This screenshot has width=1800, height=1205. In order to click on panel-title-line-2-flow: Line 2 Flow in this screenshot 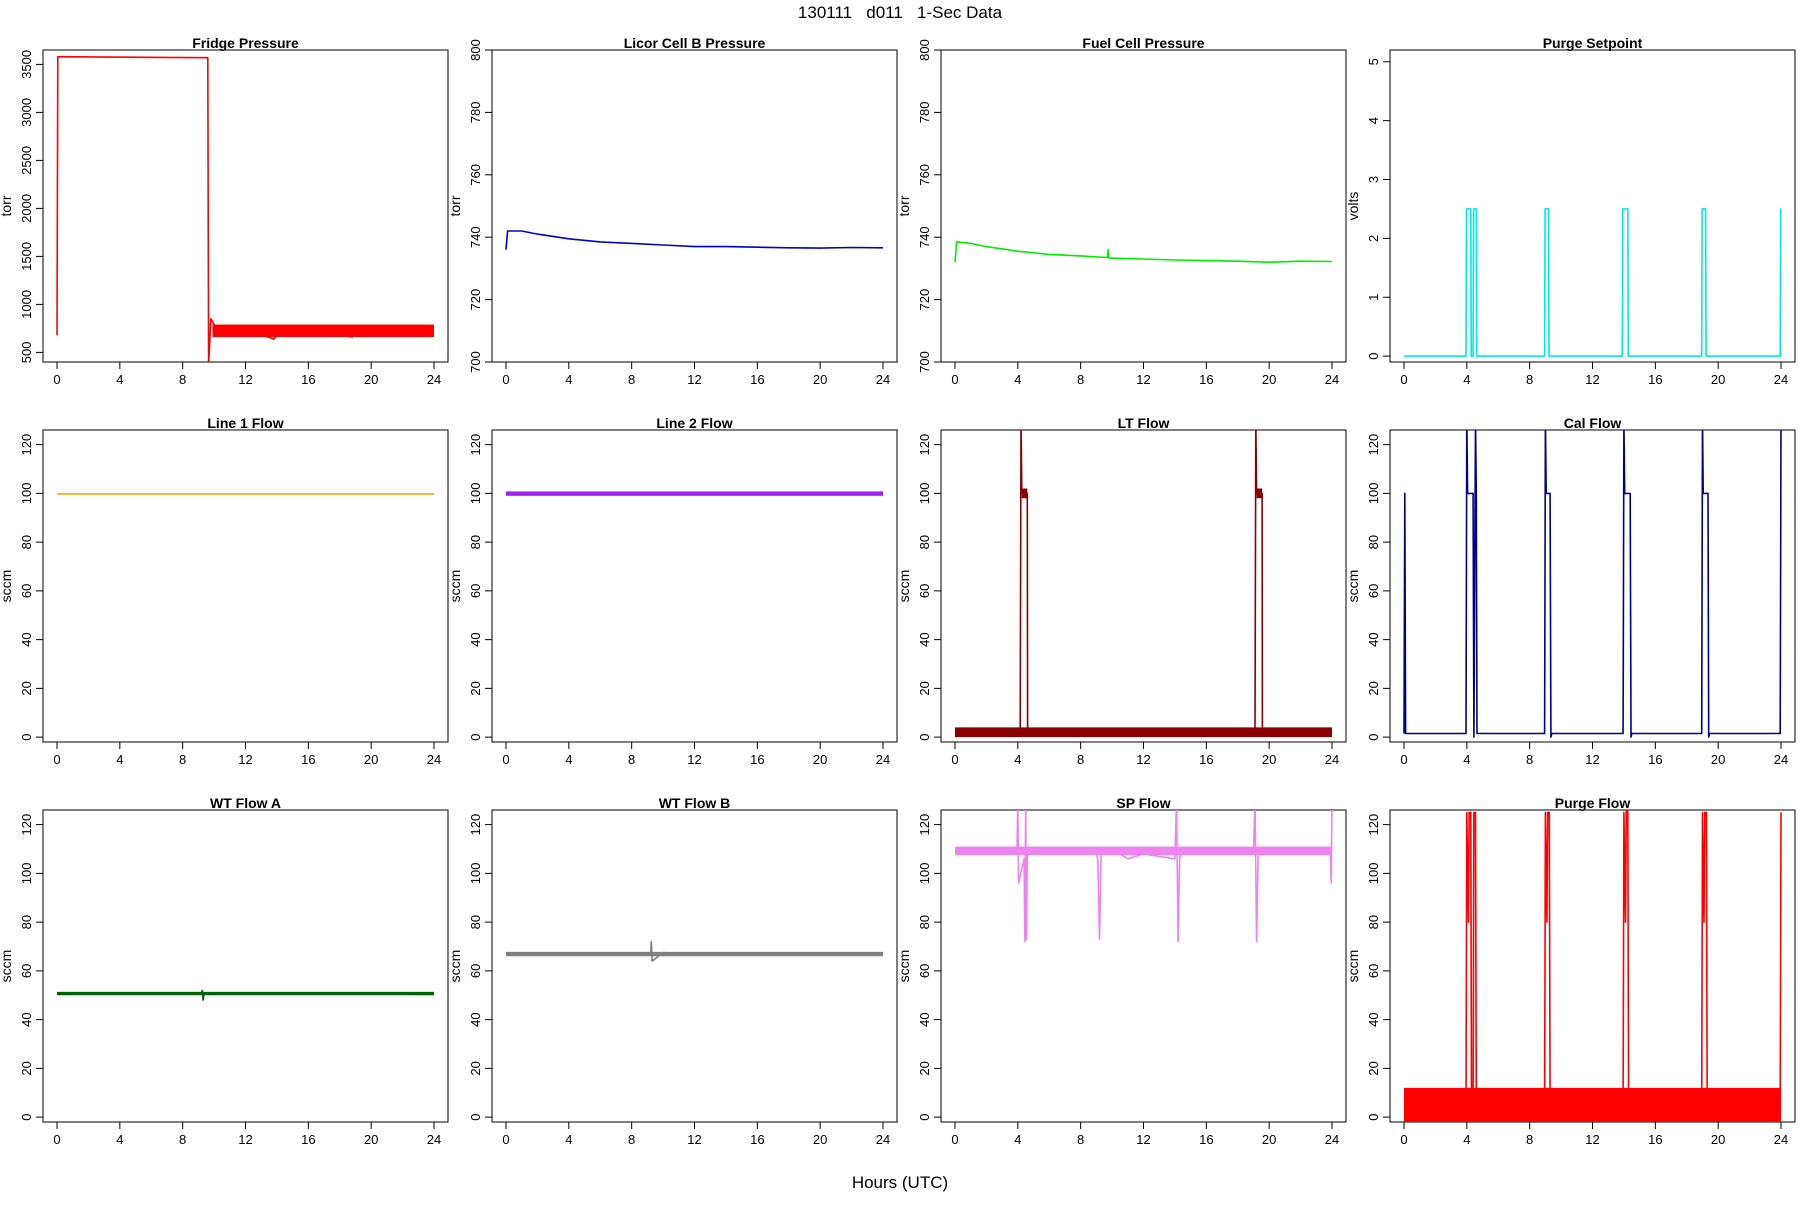, I will do `click(694, 423)`.